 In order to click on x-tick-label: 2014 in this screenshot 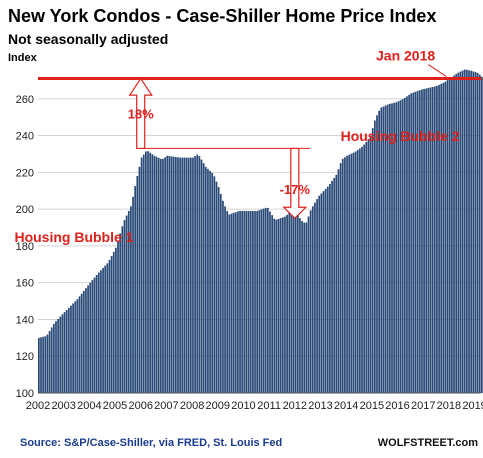, I will do `click(346, 406)`.